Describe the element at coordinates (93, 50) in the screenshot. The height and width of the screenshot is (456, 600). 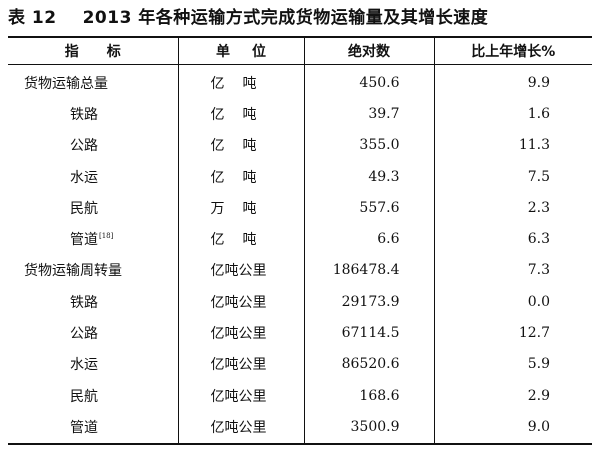
I see `header-indicator: 指标` at that location.